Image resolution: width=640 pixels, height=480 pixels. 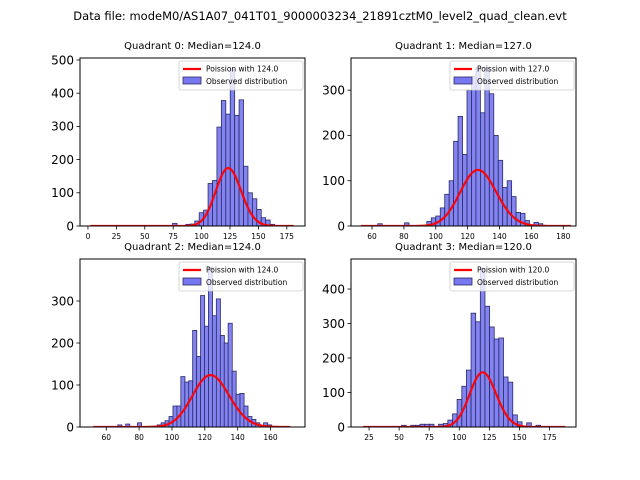 I want to click on x-tick-label: 120, so click(x=467, y=236).